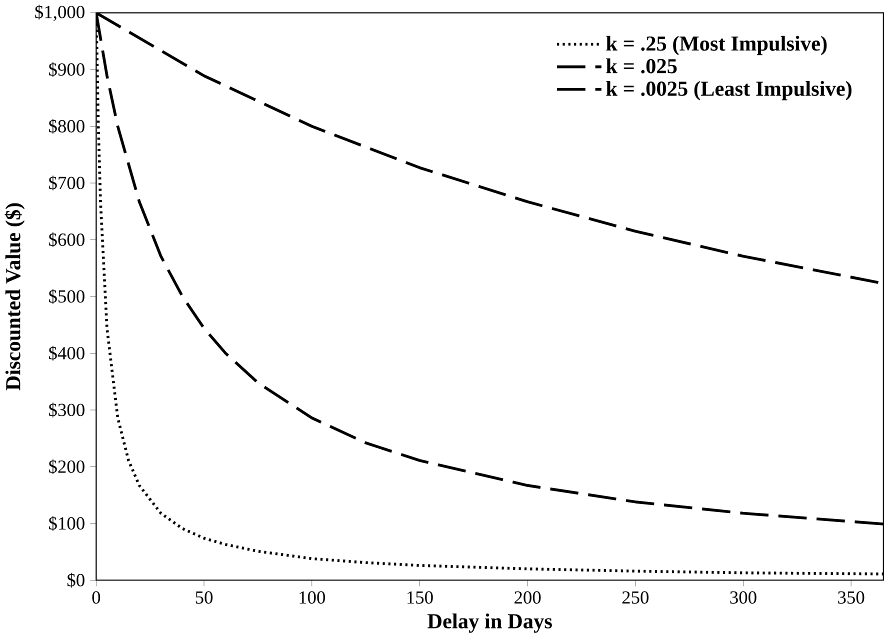 This screenshot has width=884, height=638. What do you see at coordinates (96, 598) in the screenshot?
I see `x-tick-label: 0` at bounding box center [96, 598].